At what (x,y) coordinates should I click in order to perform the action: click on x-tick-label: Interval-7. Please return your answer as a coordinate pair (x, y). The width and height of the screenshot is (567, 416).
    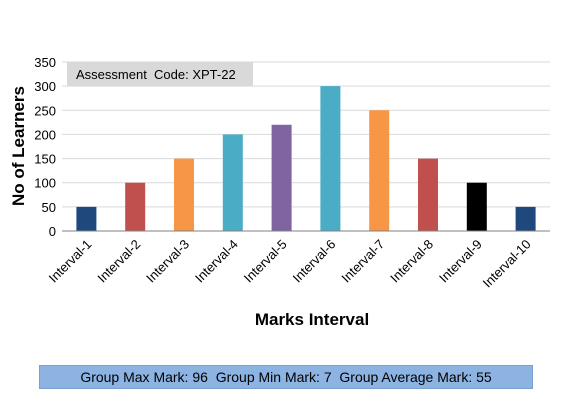
    Looking at the image, I should click on (362, 261).